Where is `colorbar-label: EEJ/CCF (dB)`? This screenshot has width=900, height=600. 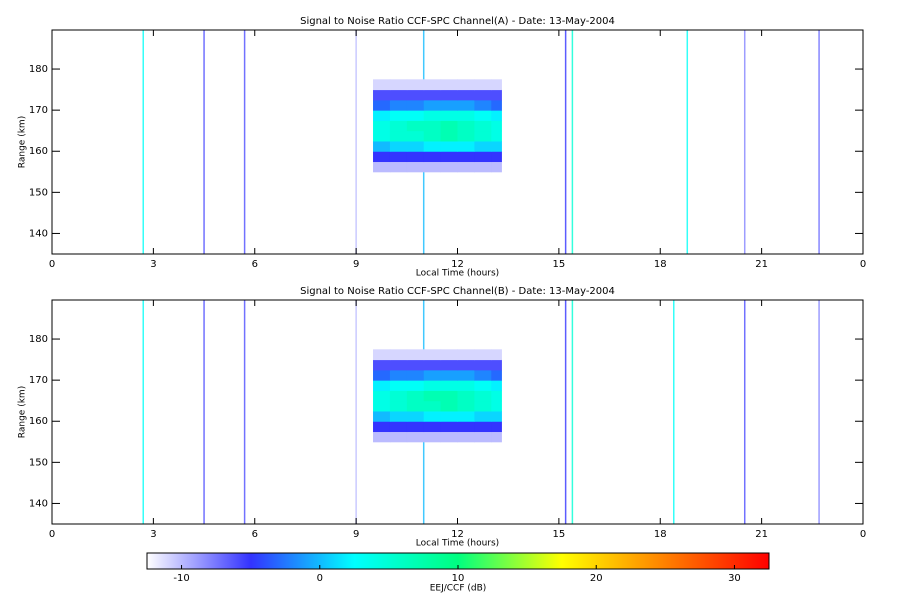
colorbar-label: EEJ/CCF (dB) is located at coordinates (458, 589).